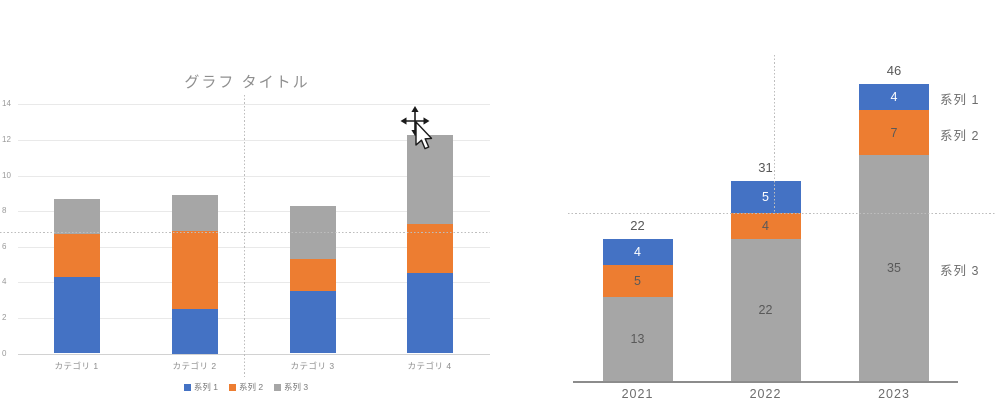 Image resolution: width=1000 pixels, height=420 pixels. Describe the element at coordinates (4, 282) in the screenshot. I see `y-axis-tick-label: 4` at that location.